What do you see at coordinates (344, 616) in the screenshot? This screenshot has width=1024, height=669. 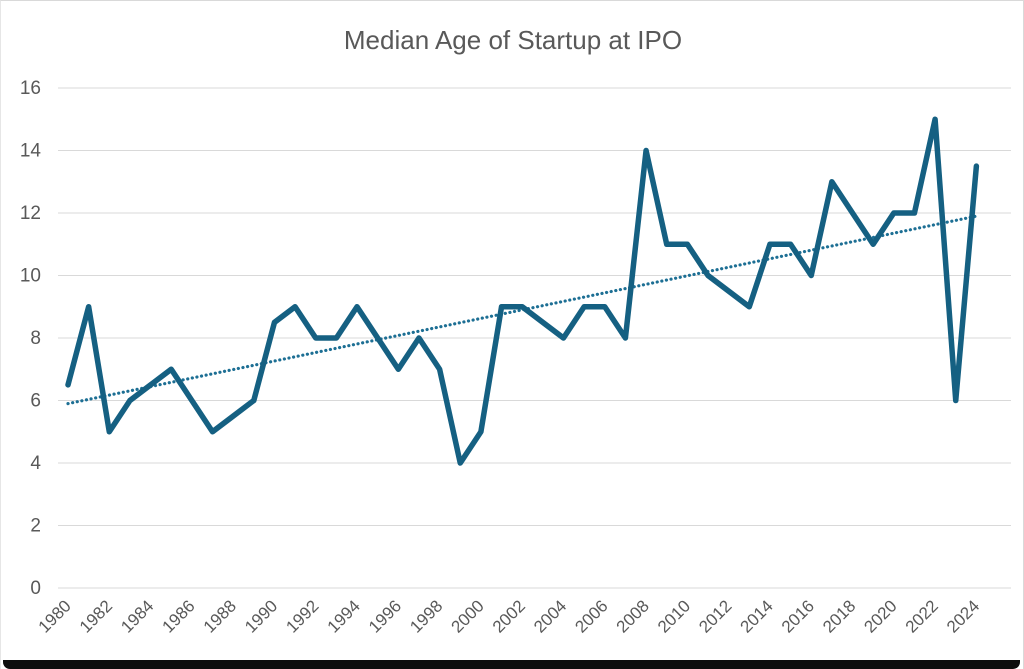 I see `x-tick-label: 1994` at bounding box center [344, 616].